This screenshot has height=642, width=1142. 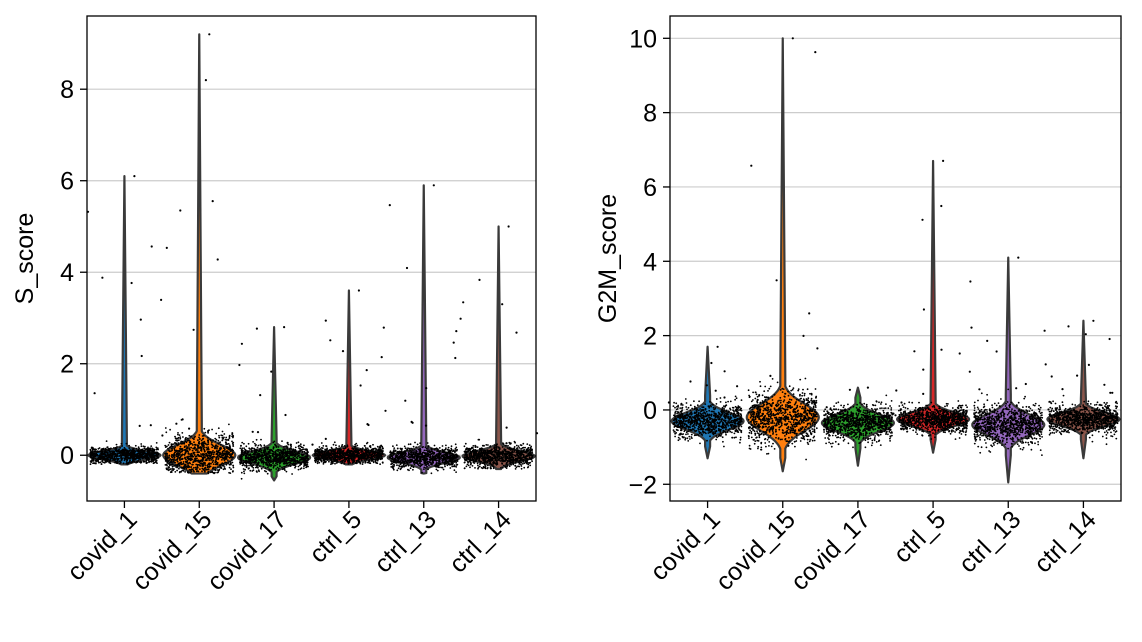 What do you see at coordinates (125, 320) in the screenshot?
I see `strip-points` at bounding box center [125, 320].